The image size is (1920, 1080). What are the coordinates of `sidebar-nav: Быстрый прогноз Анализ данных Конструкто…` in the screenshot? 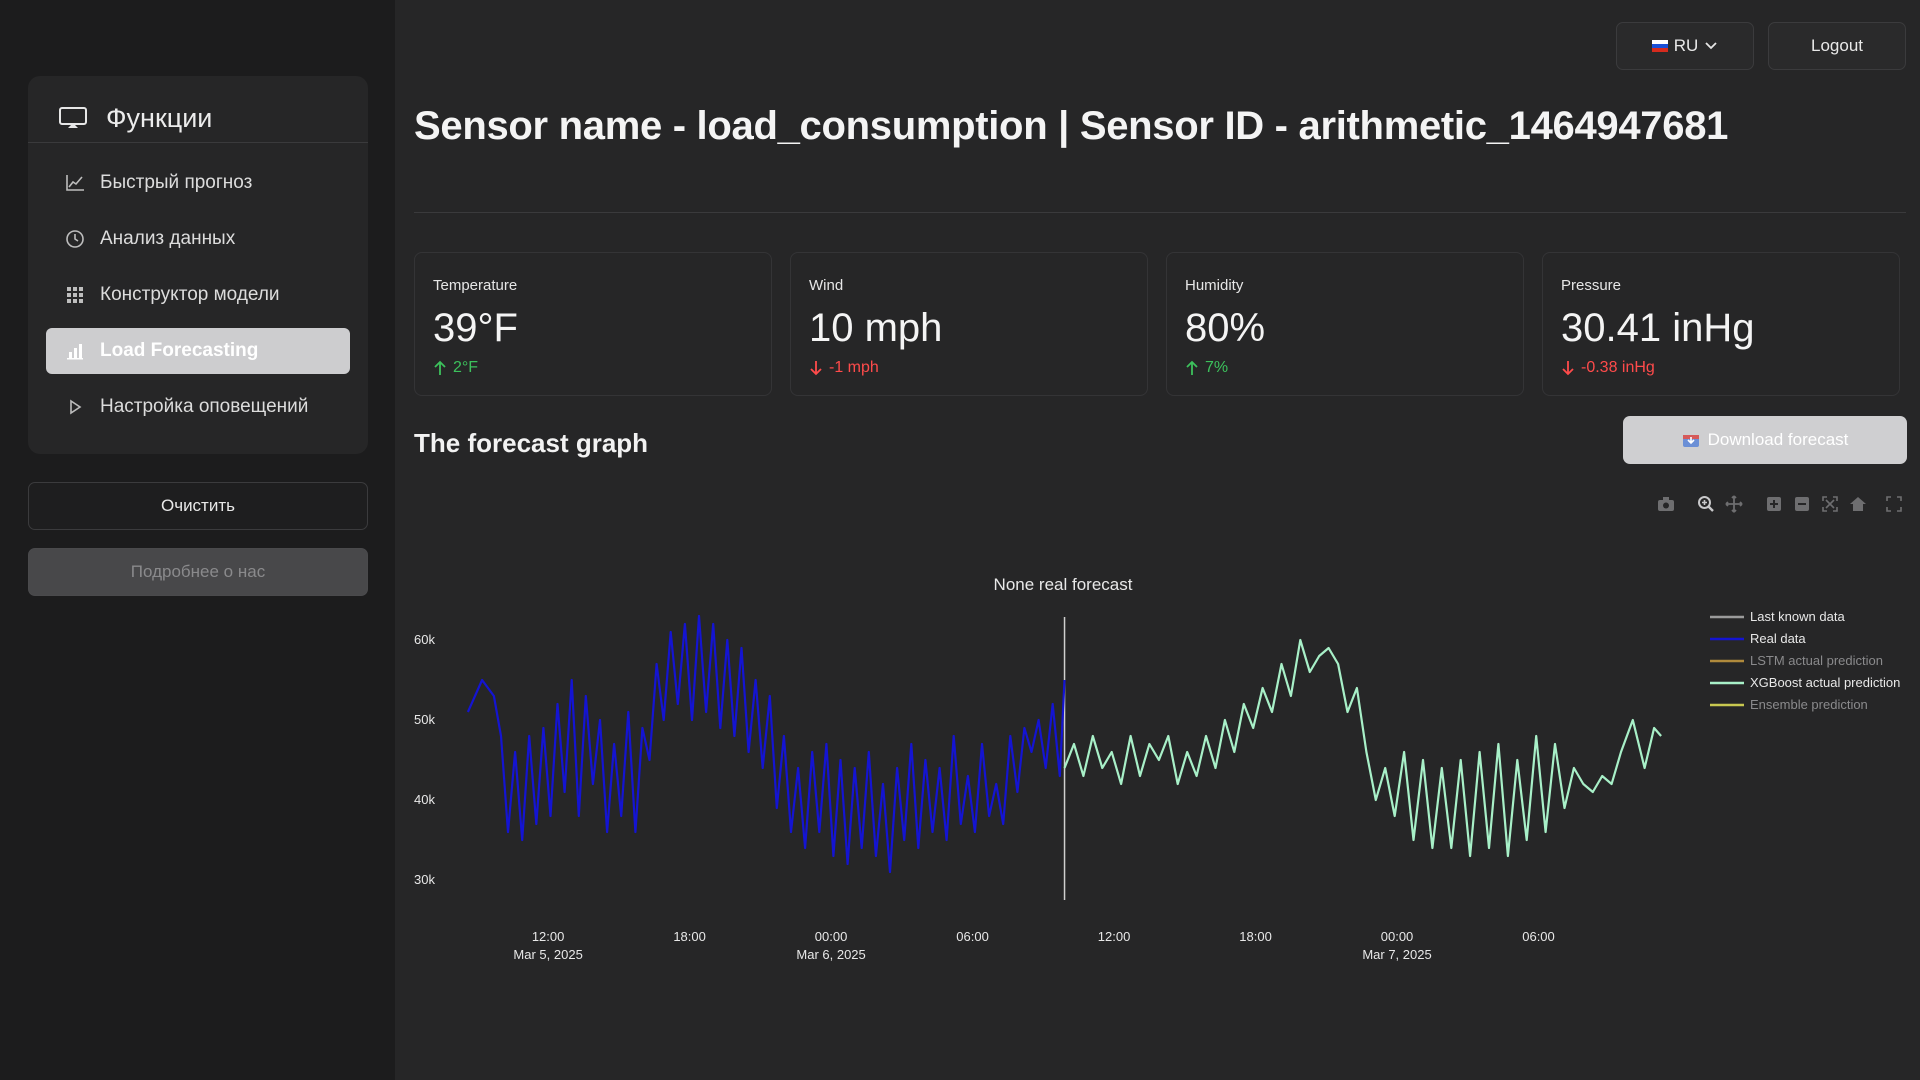 It's located at (198, 300).